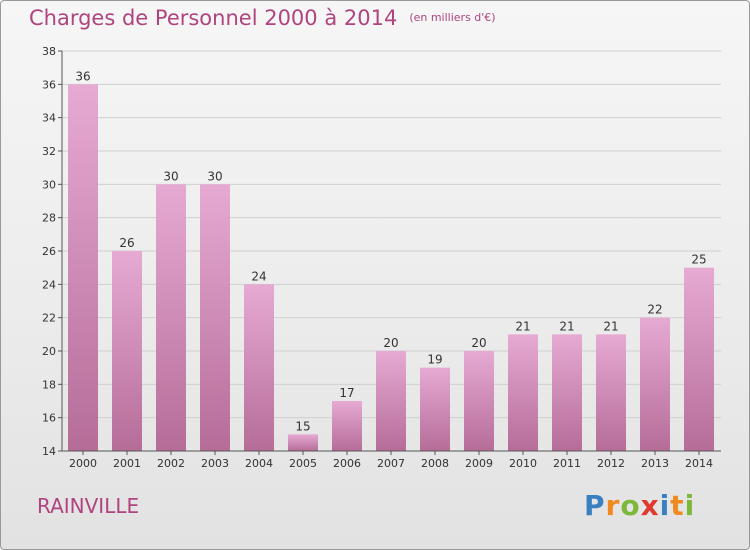  What do you see at coordinates (650, 505) in the screenshot?
I see `logo-letter: x` at bounding box center [650, 505].